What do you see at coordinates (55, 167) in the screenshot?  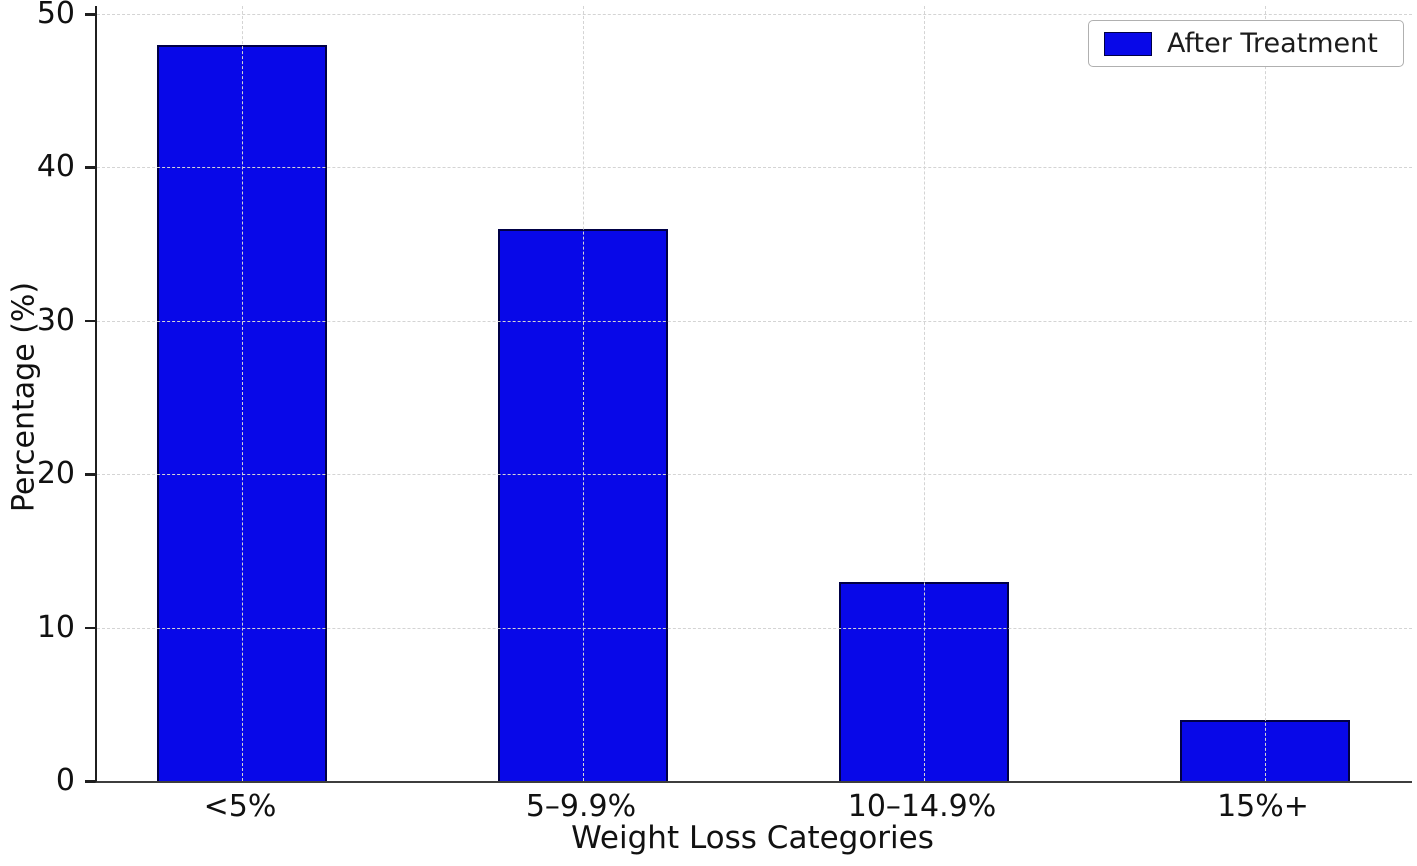 I see `y-tick-label: 40` at bounding box center [55, 167].